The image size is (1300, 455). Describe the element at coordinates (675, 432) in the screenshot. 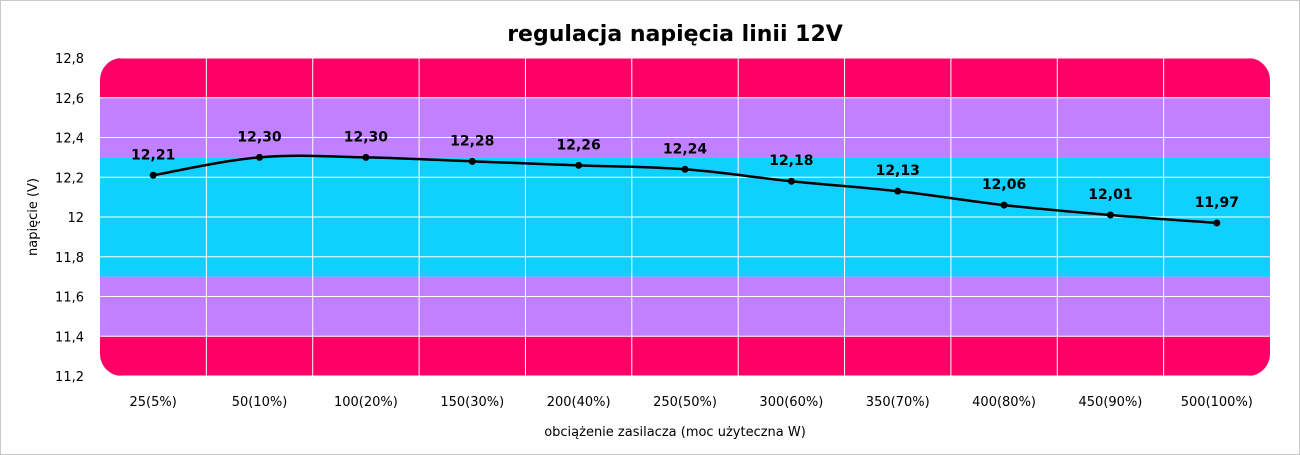

I see `x-axis-label: obciążenie zasilacza (moc użyteczna W)` at that location.